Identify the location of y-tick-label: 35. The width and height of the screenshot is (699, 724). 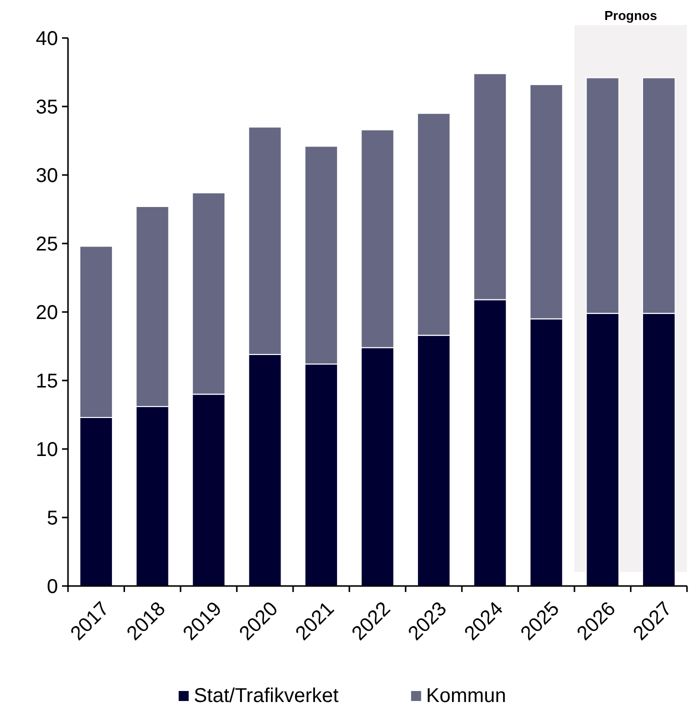
(47, 107).